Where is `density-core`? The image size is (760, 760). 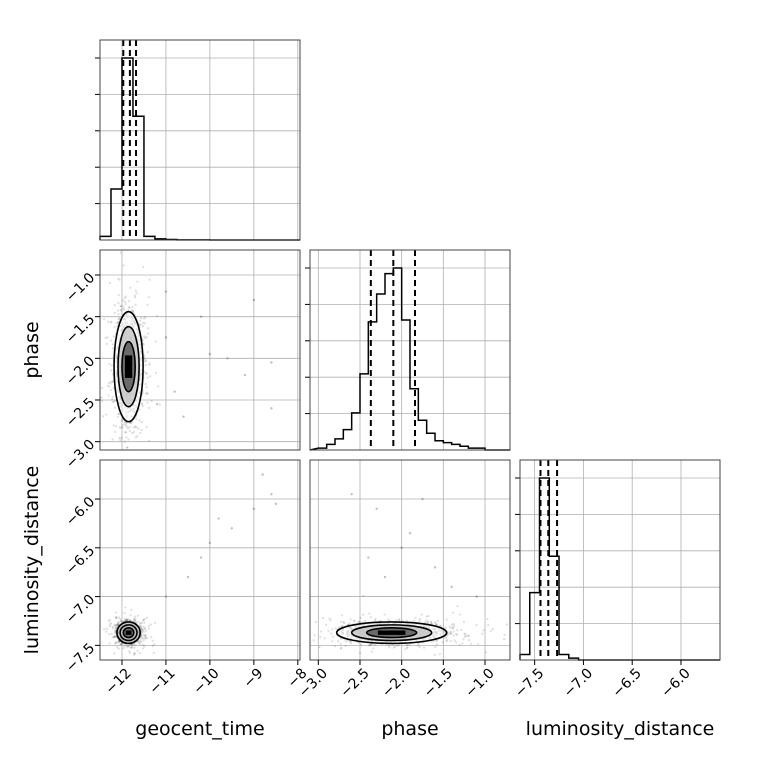
density-core is located at coordinates (128, 632).